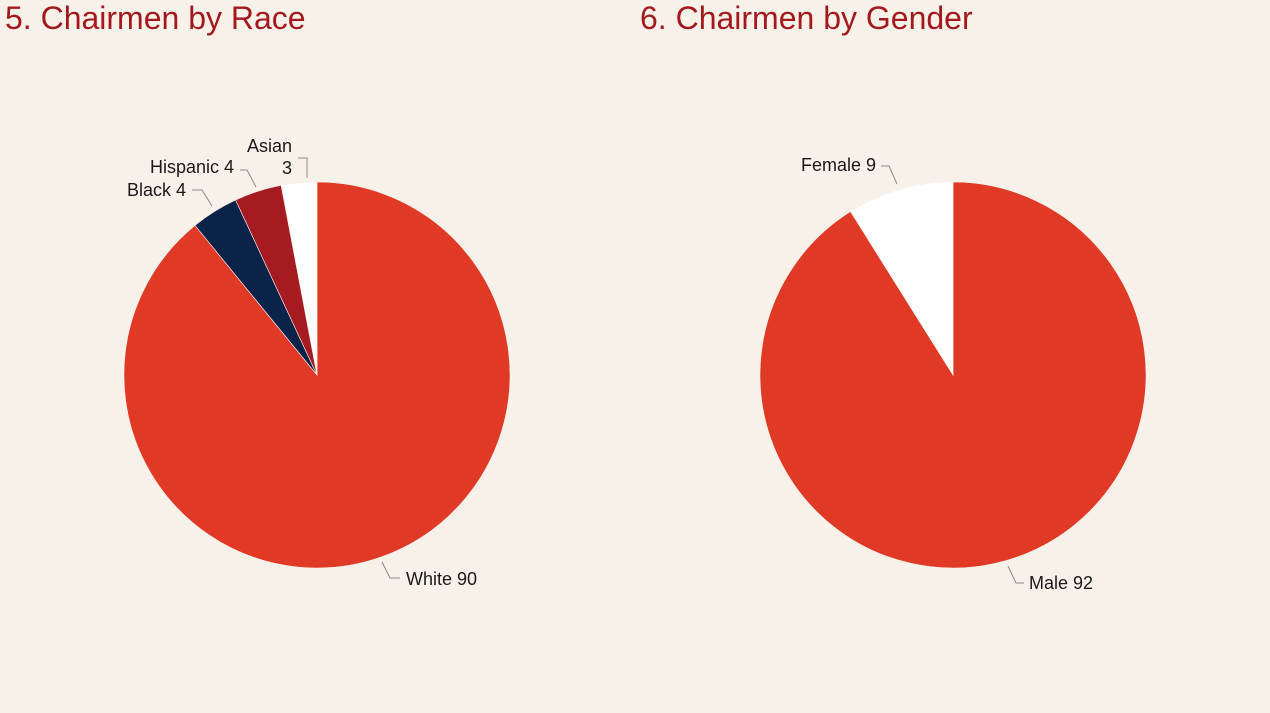 The width and height of the screenshot is (1270, 713). Describe the element at coordinates (155, 18) in the screenshot. I see `race-chart-title: 5. Chairmen by Race` at that location.